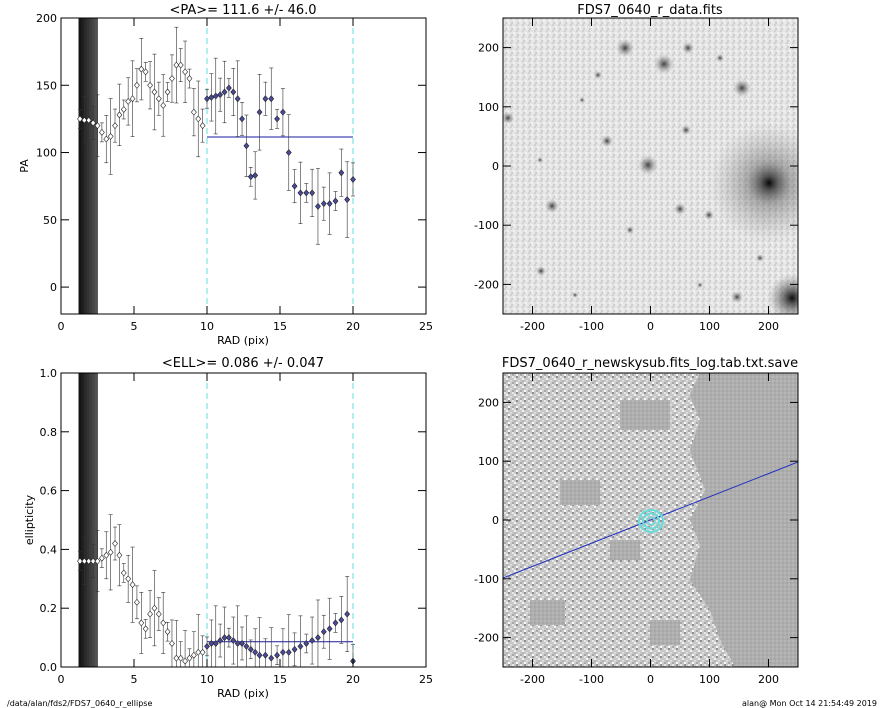 The width and height of the screenshot is (885, 708). What do you see at coordinates (49, 373) in the screenshot?
I see `y-tick-label: 1.0` at bounding box center [49, 373].